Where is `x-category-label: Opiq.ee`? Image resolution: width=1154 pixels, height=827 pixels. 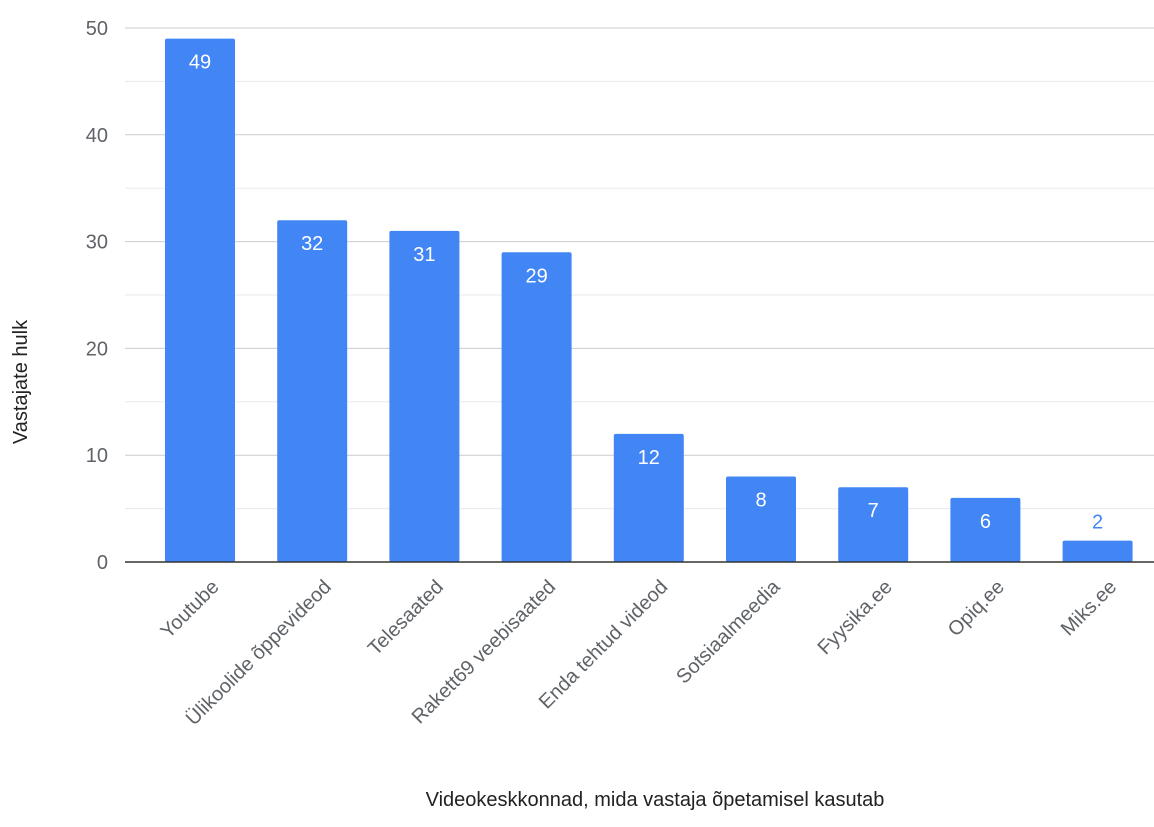
x-category-label: Opiq.ee is located at coordinates (976, 608).